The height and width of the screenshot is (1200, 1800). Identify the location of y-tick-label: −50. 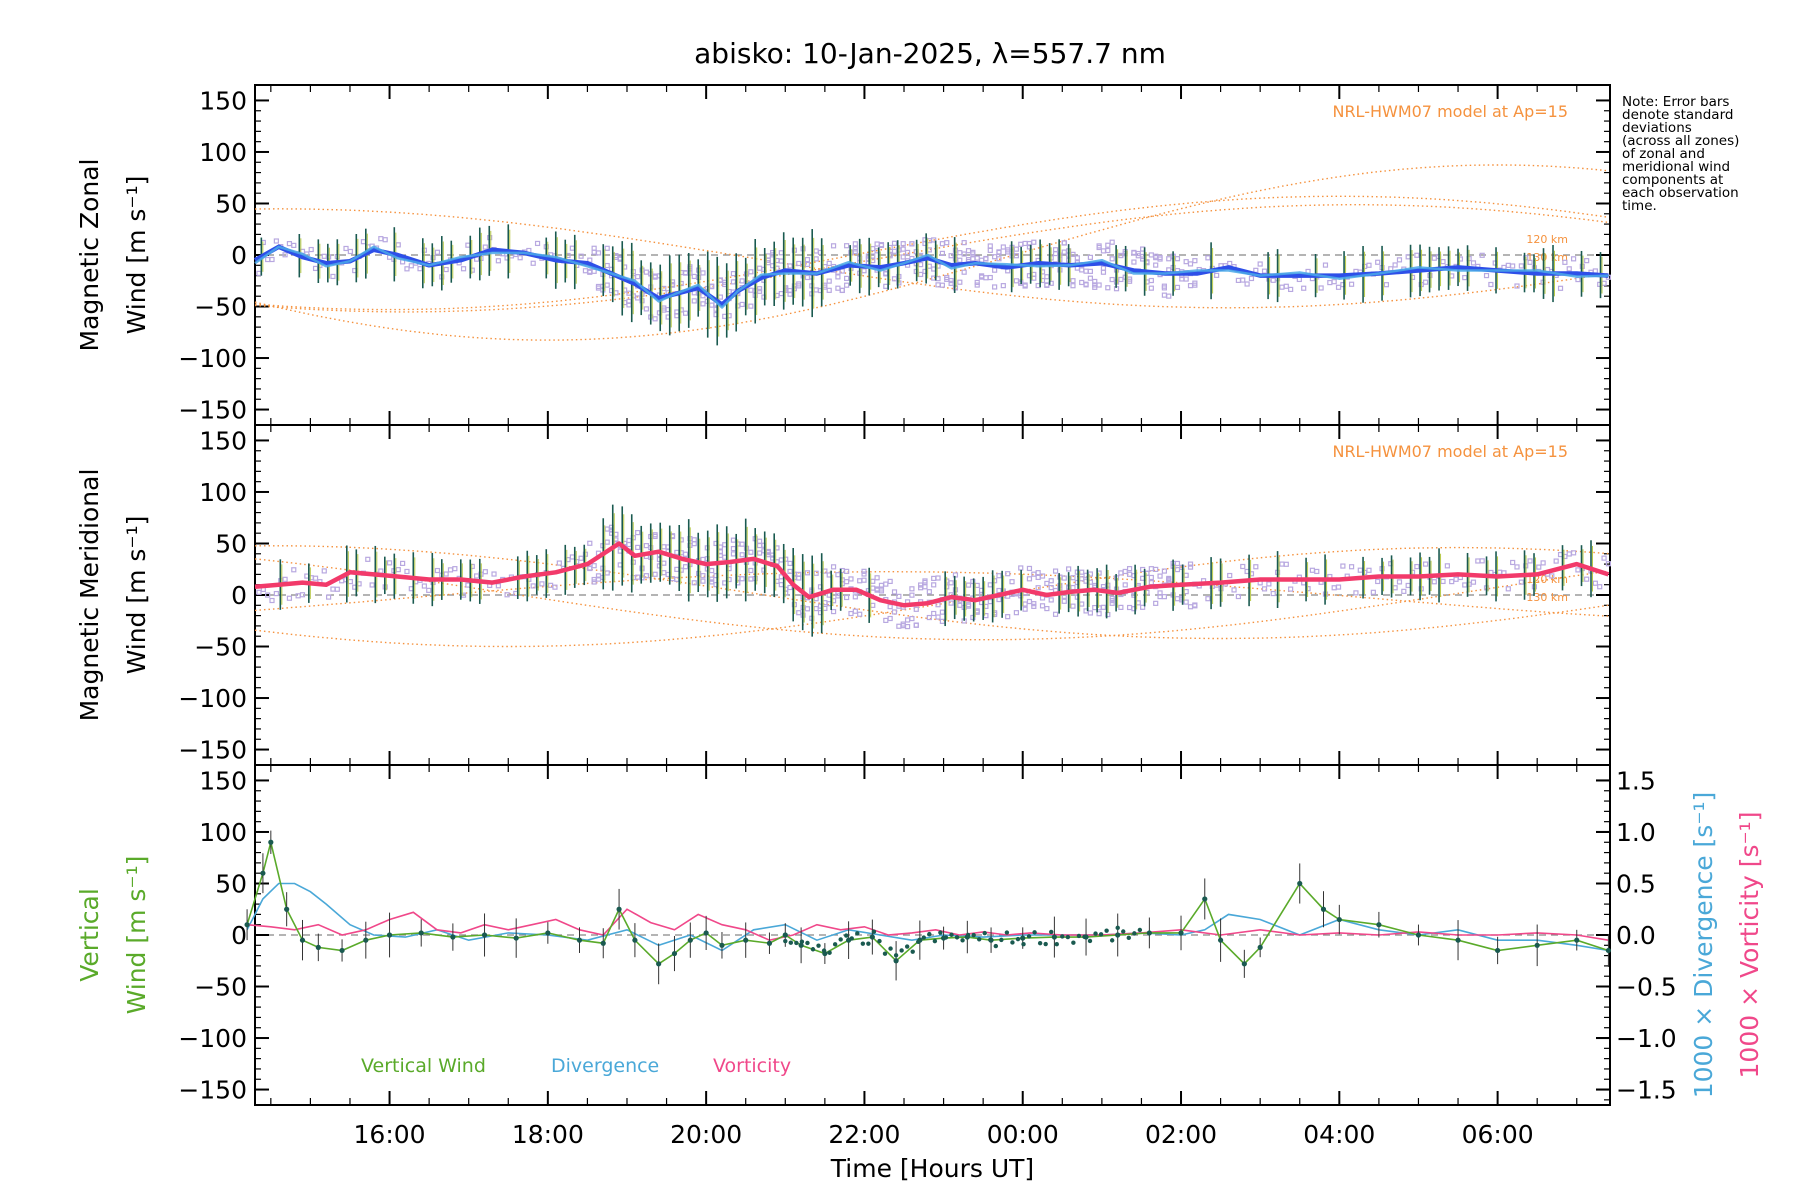
(220, 307).